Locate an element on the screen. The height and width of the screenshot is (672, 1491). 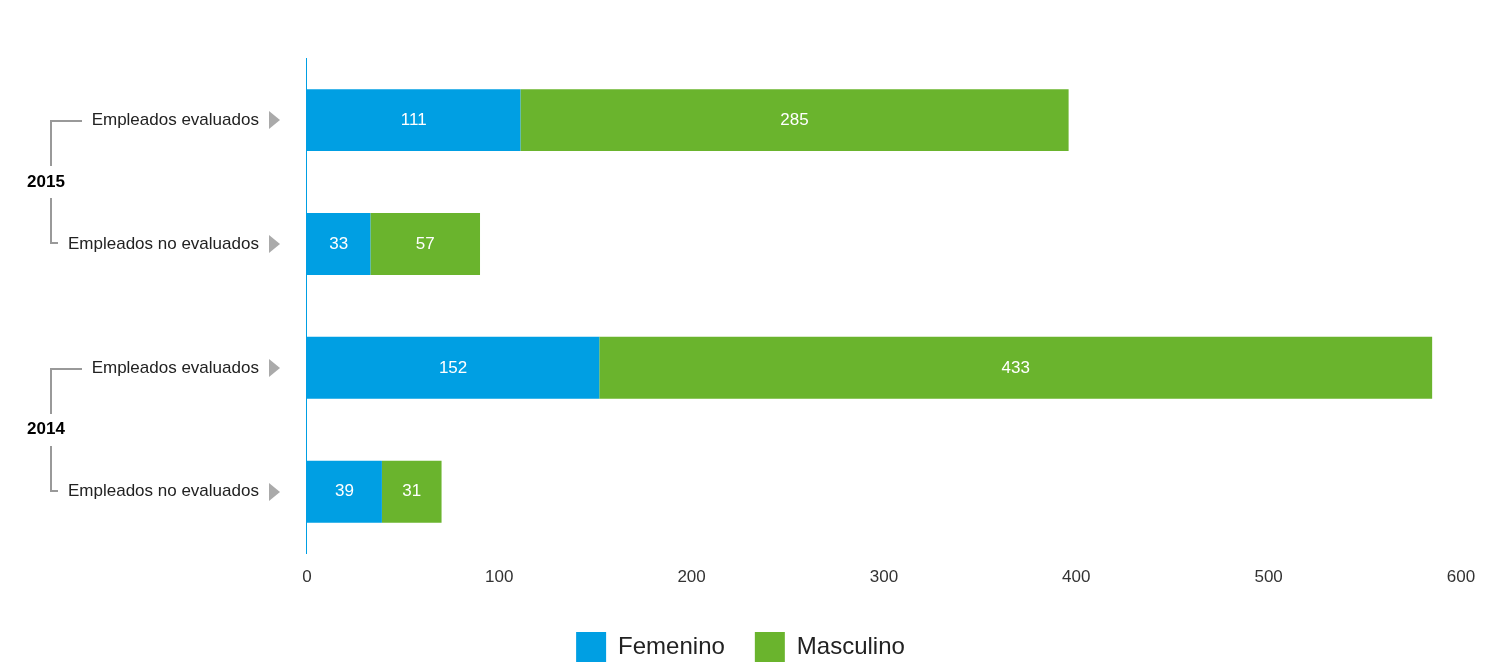
data-label: 433 is located at coordinates (1015, 367).